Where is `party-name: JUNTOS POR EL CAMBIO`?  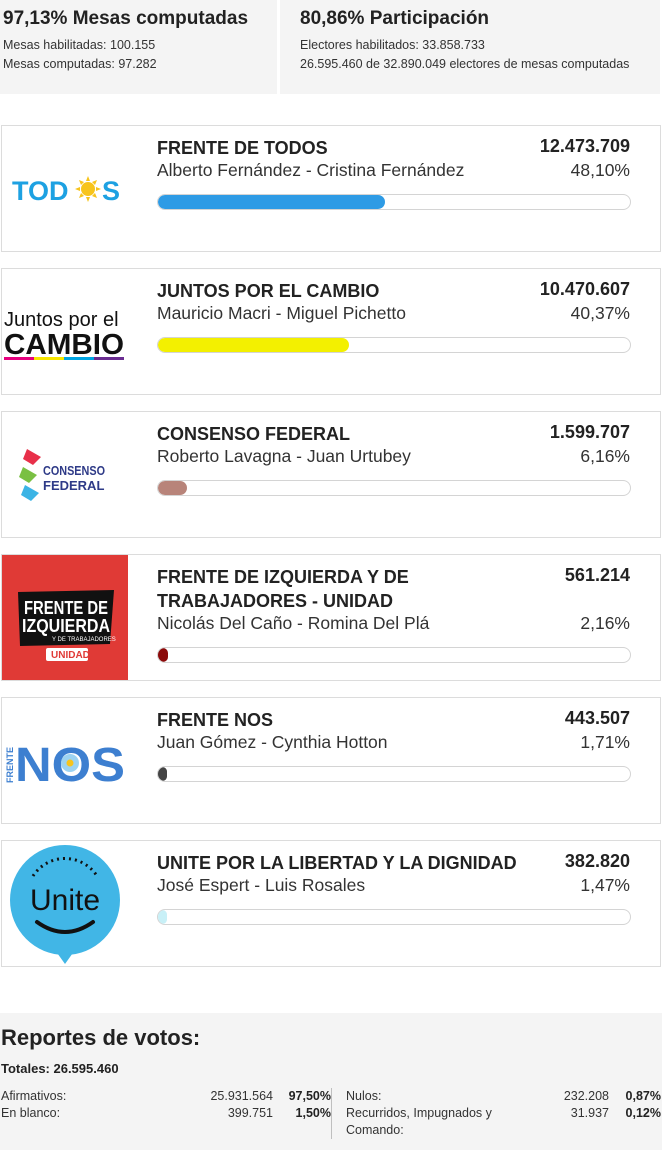
party-name: JUNTOS POR EL CAMBIO is located at coordinates (268, 291).